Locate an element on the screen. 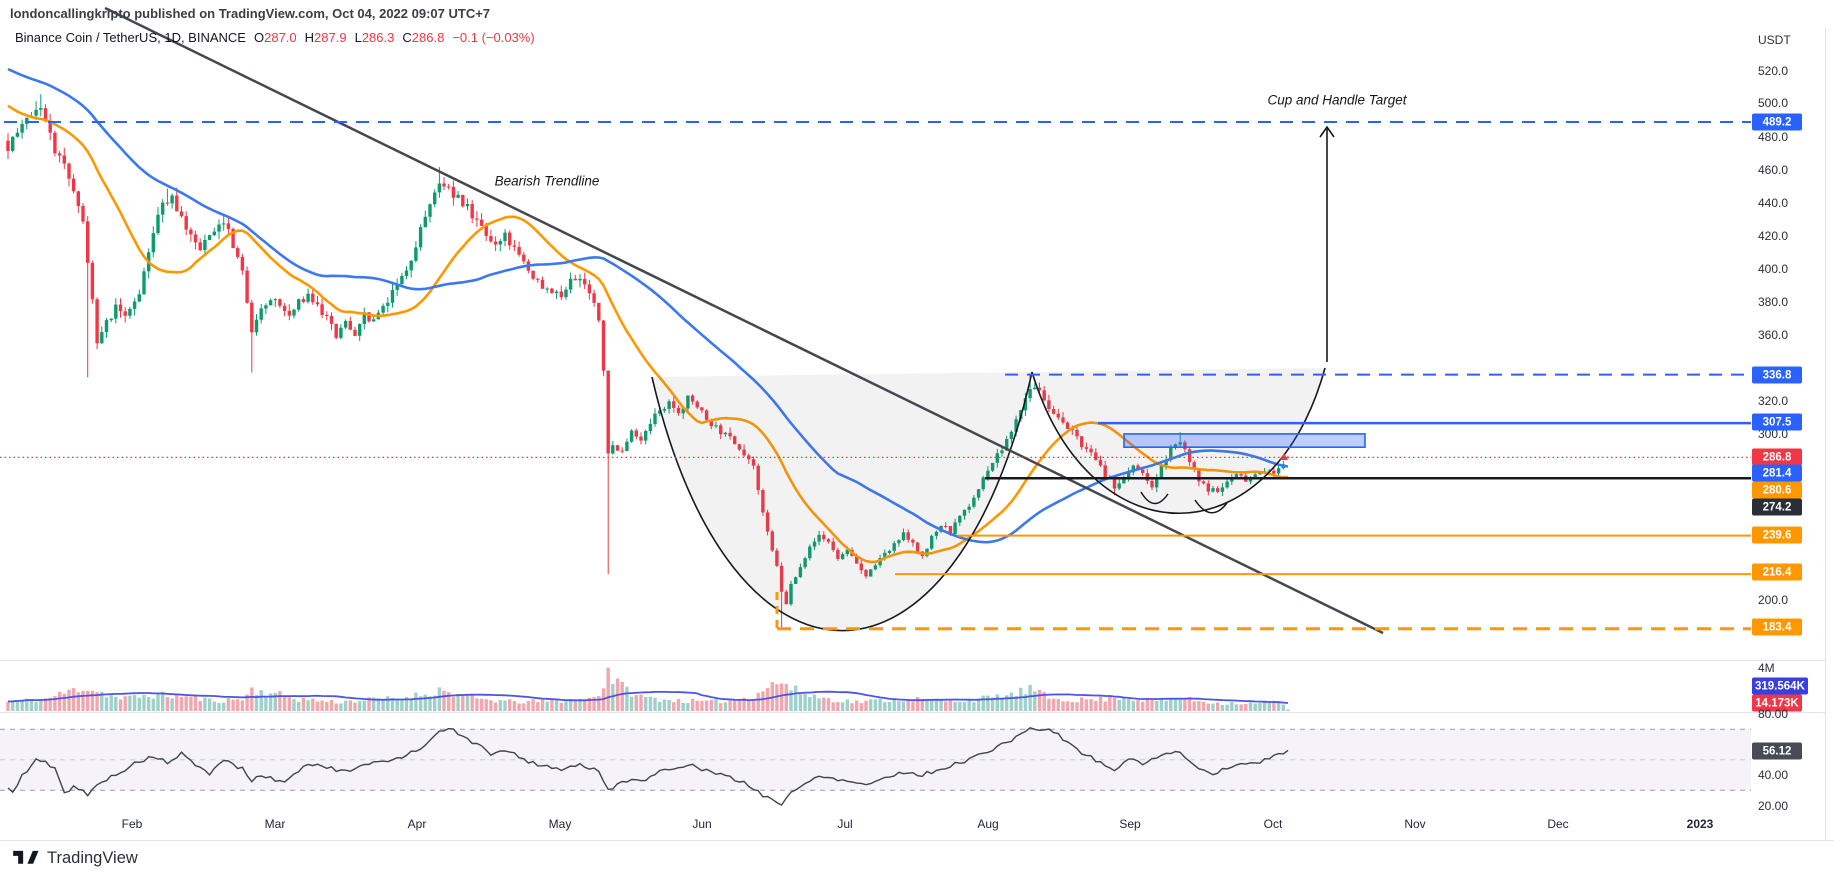 The image size is (1834, 875). ohlc-label: H is located at coordinates (309, 37).